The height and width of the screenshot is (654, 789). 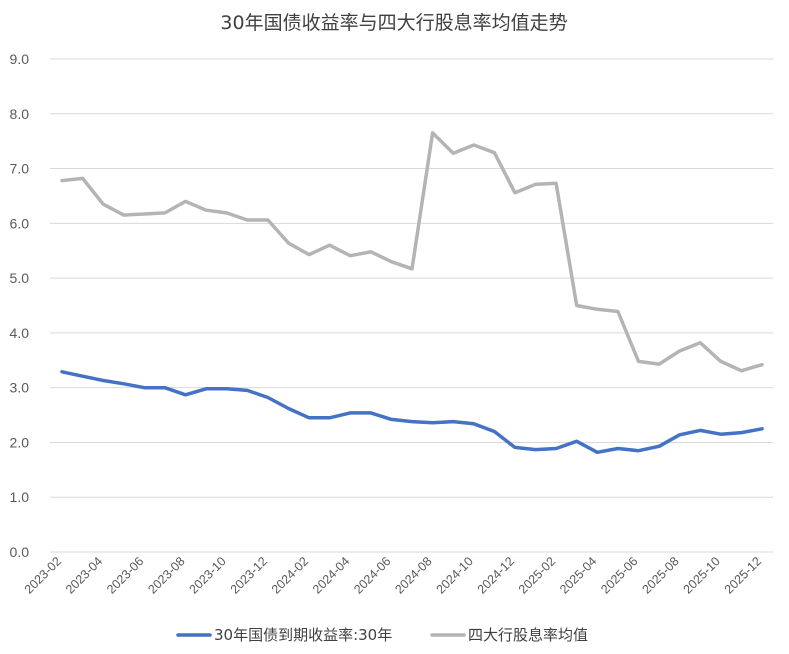 What do you see at coordinates (331, 575) in the screenshot?
I see `x-tick-label: 2024-04` at bounding box center [331, 575].